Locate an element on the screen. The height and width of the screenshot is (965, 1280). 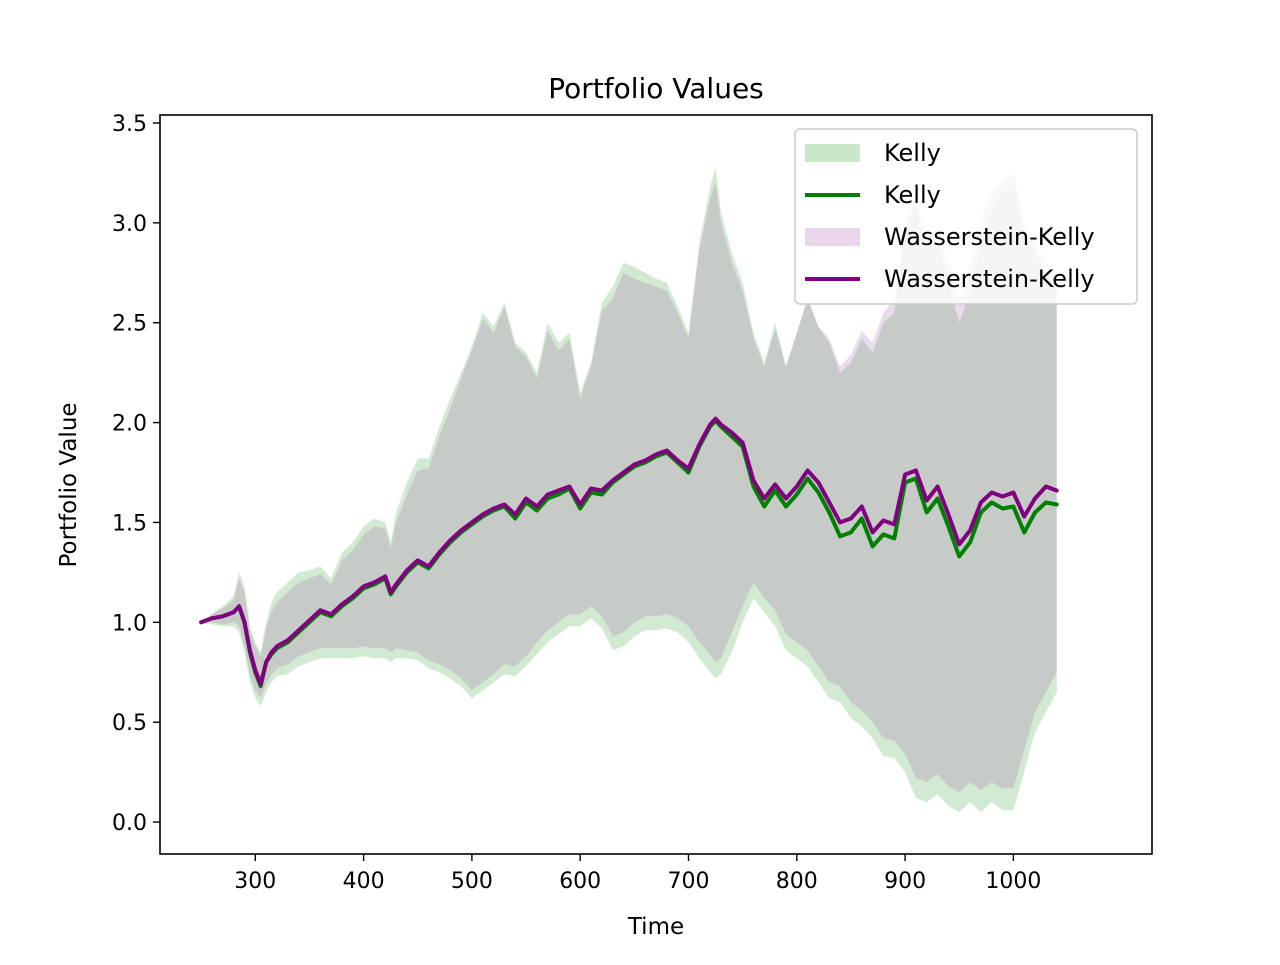
y-tick-label: 2.5 is located at coordinates (129, 324).